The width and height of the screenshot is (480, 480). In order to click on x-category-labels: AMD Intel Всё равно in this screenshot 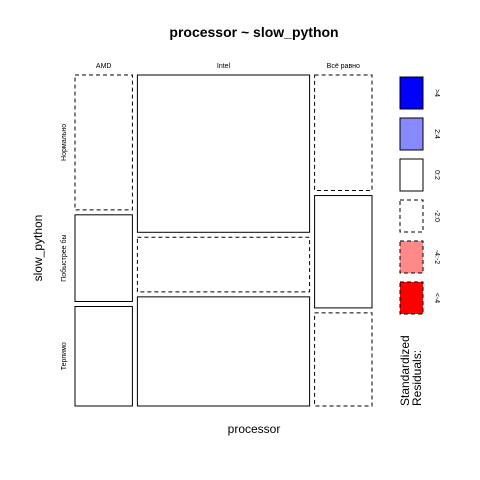, I will do `click(228, 66)`.